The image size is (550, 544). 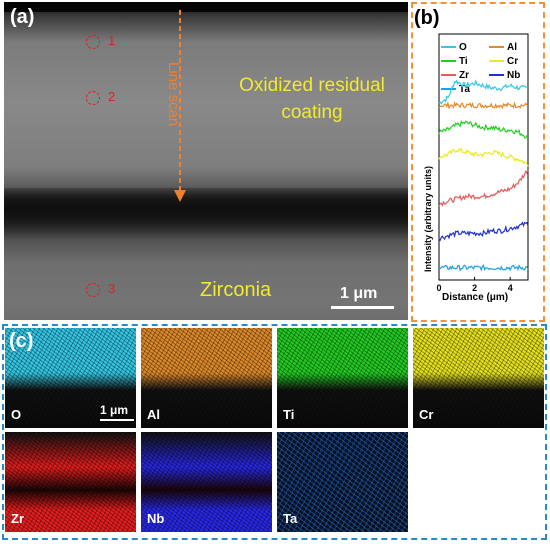 I want to click on line-scan-arrow, so click(x=180, y=106).